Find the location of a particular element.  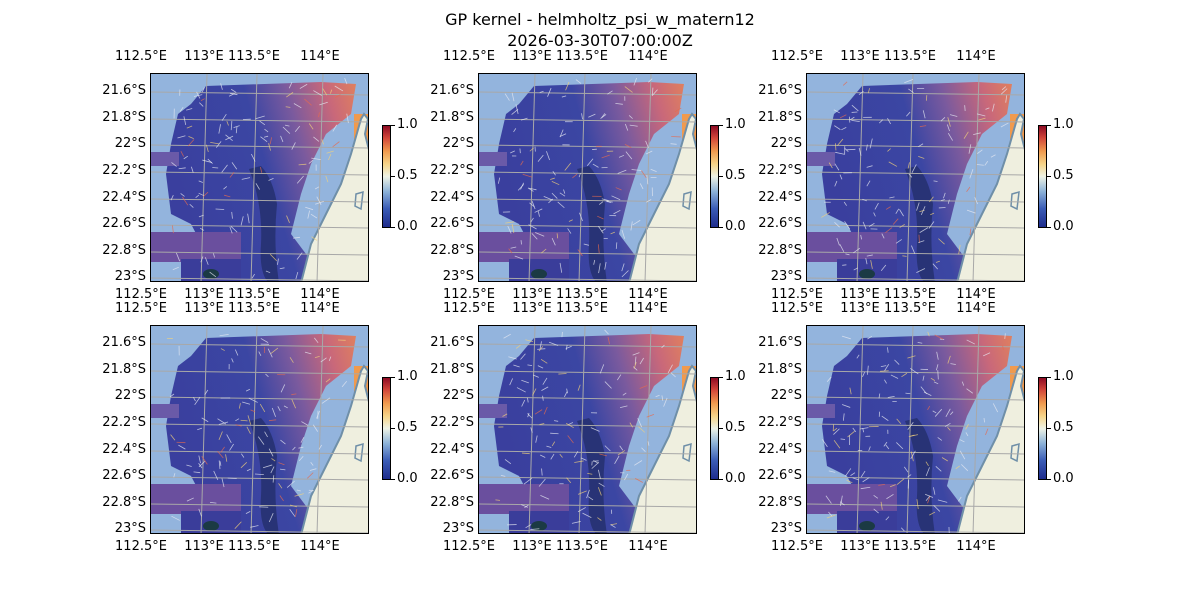

field-patch is located at coordinates (852, 247).